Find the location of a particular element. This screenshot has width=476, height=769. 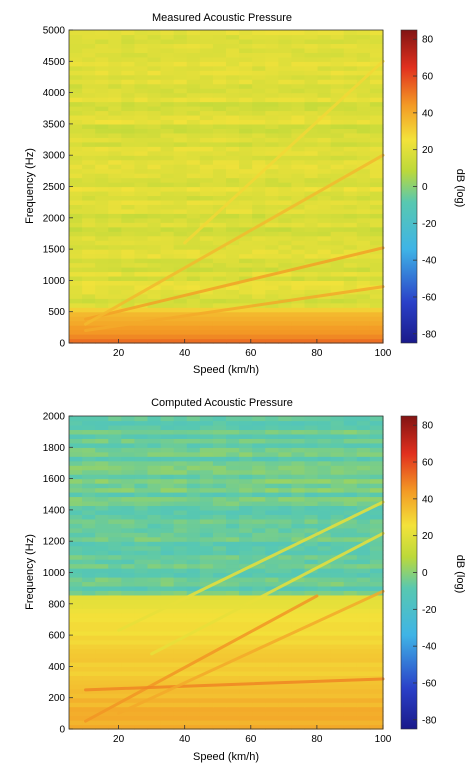

order-line is located at coordinates (234, 684).